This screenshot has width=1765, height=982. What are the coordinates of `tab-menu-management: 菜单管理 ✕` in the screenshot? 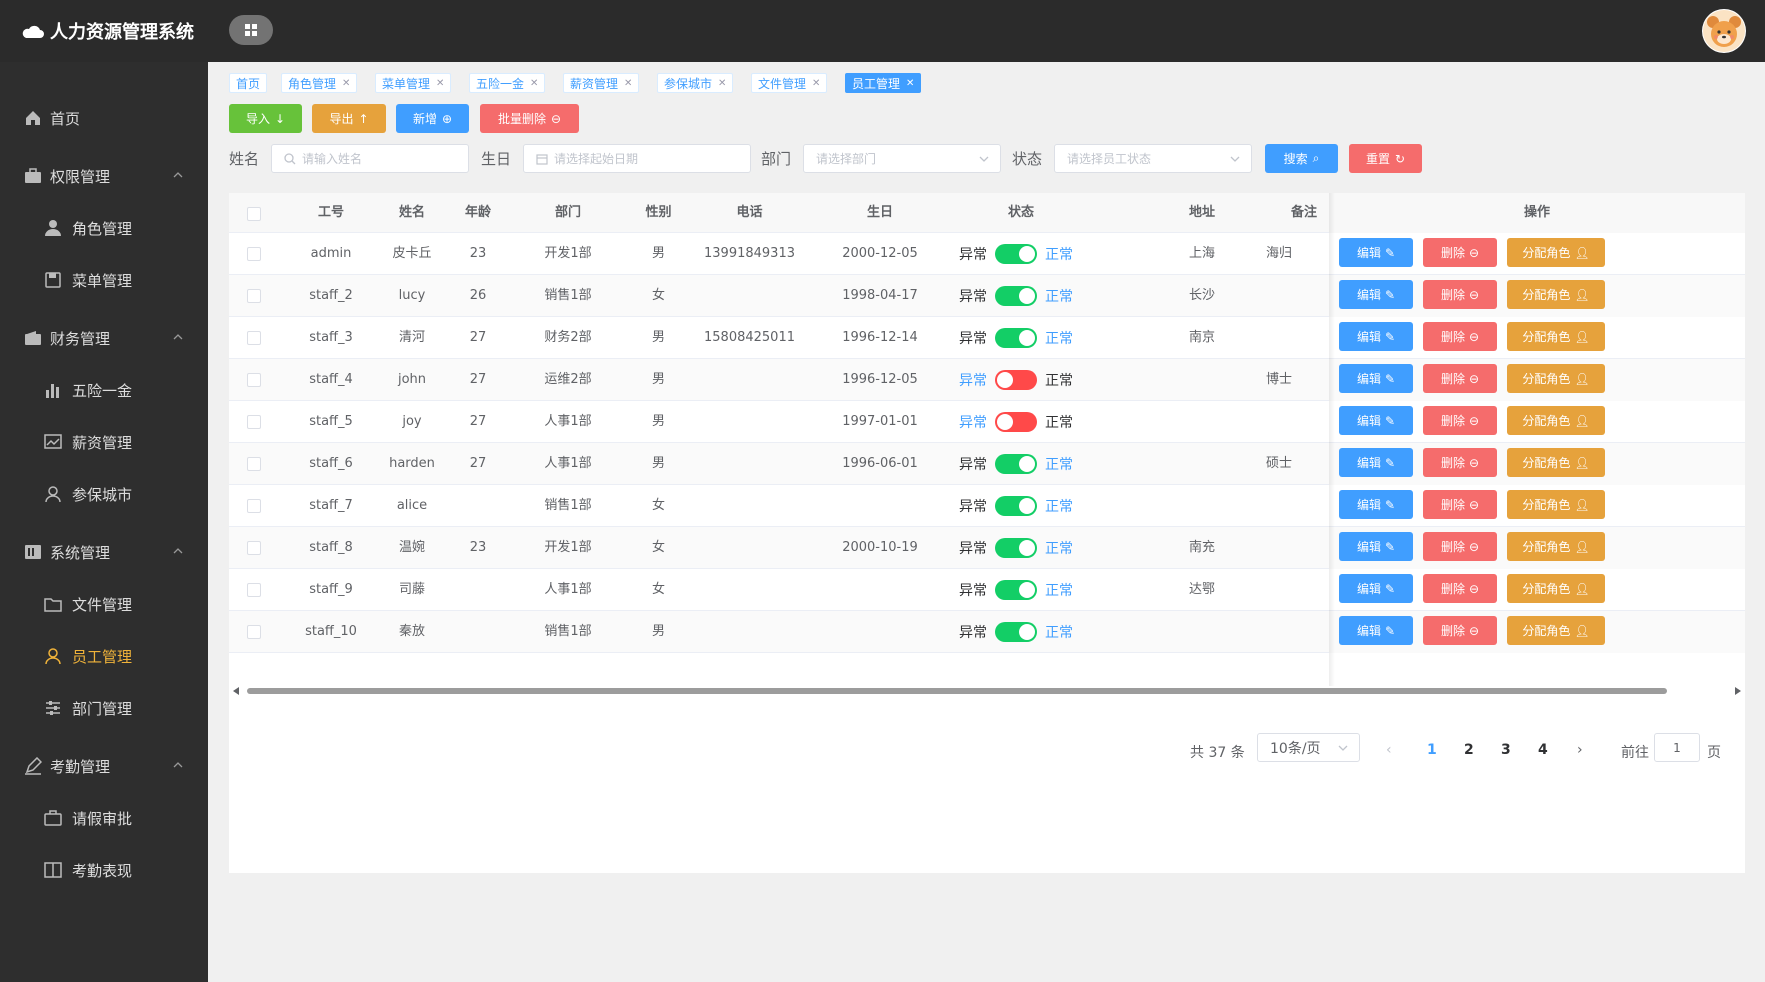 It's located at (413, 83).